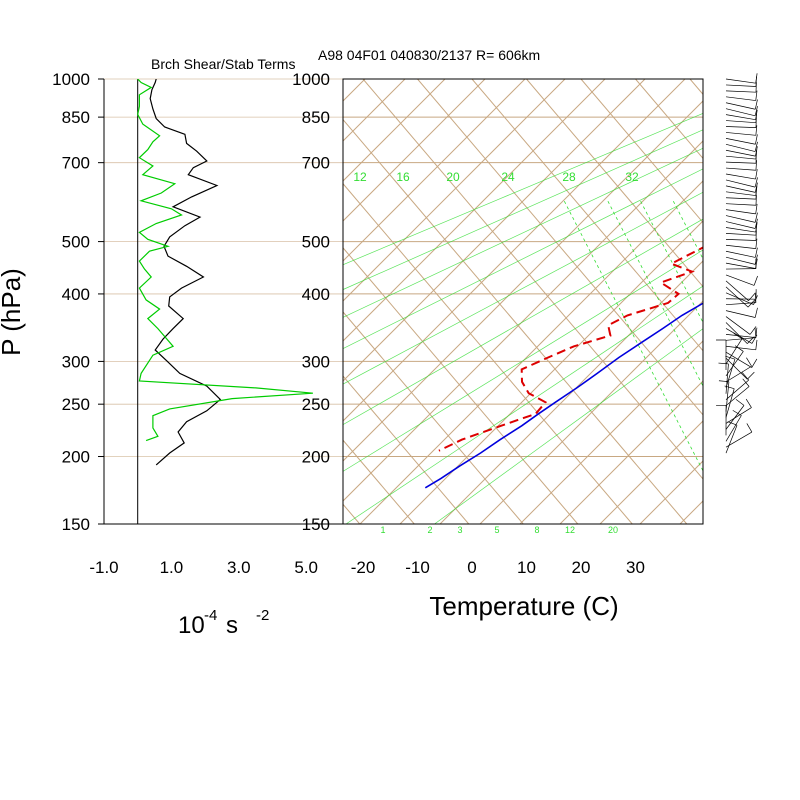  Describe the element at coordinates (654, 292) in the screenshot. I see `mixing-ratio-line` at that location.